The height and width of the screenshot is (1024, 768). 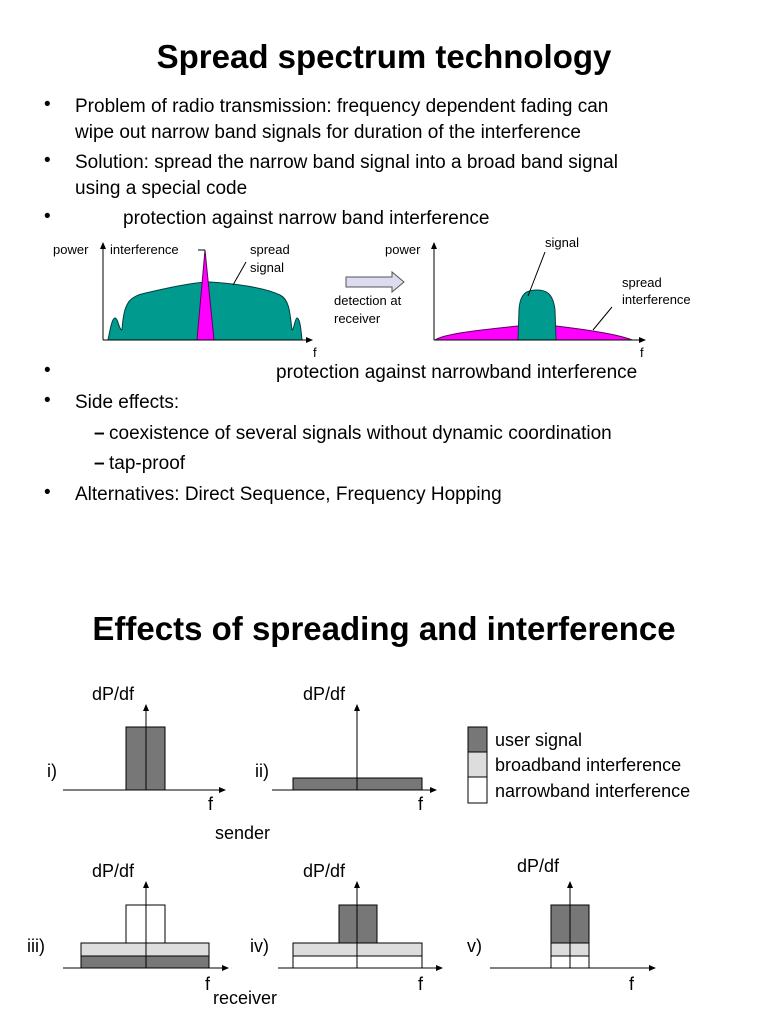 I want to click on legend-swatch-narrowband, so click(x=477, y=790).